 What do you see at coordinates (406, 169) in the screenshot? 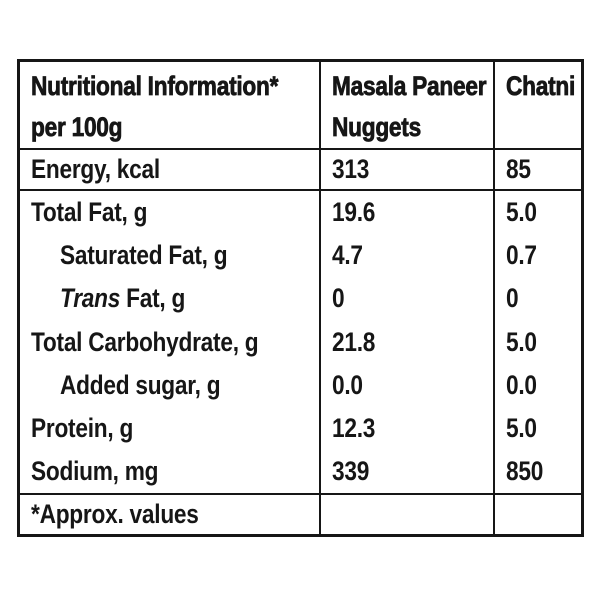
I see `value-nuggets-cell: 313` at bounding box center [406, 169].